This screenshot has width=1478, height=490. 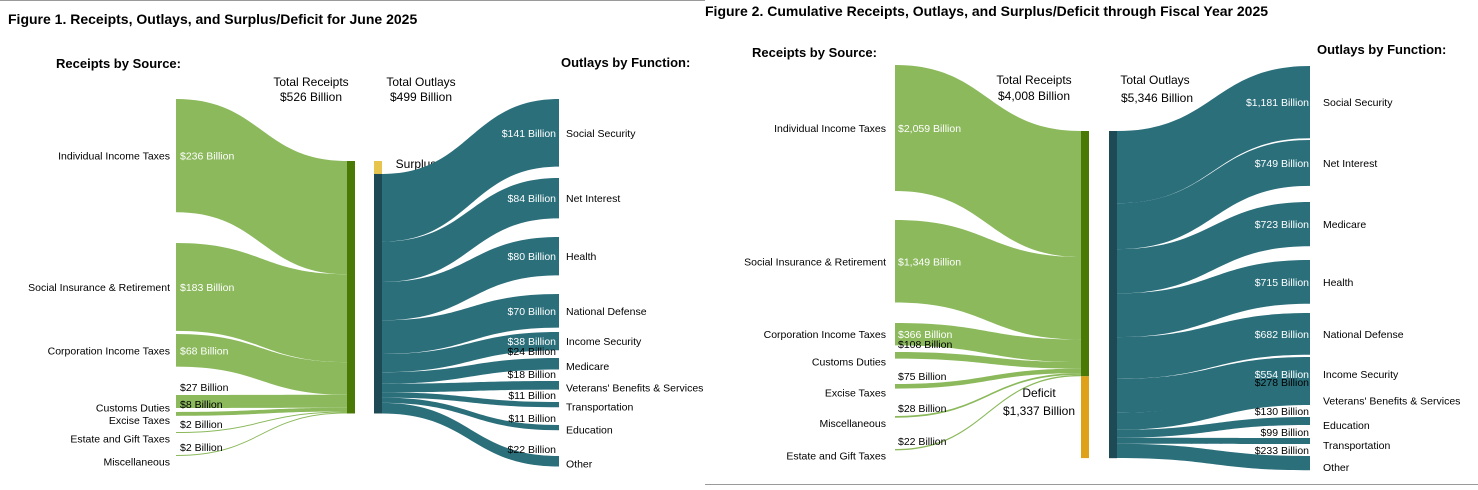 What do you see at coordinates (836, 457) in the screenshot?
I see `receipt-name-estate-and-gift-taxes: Estate and Gift Taxes` at bounding box center [836, 457].